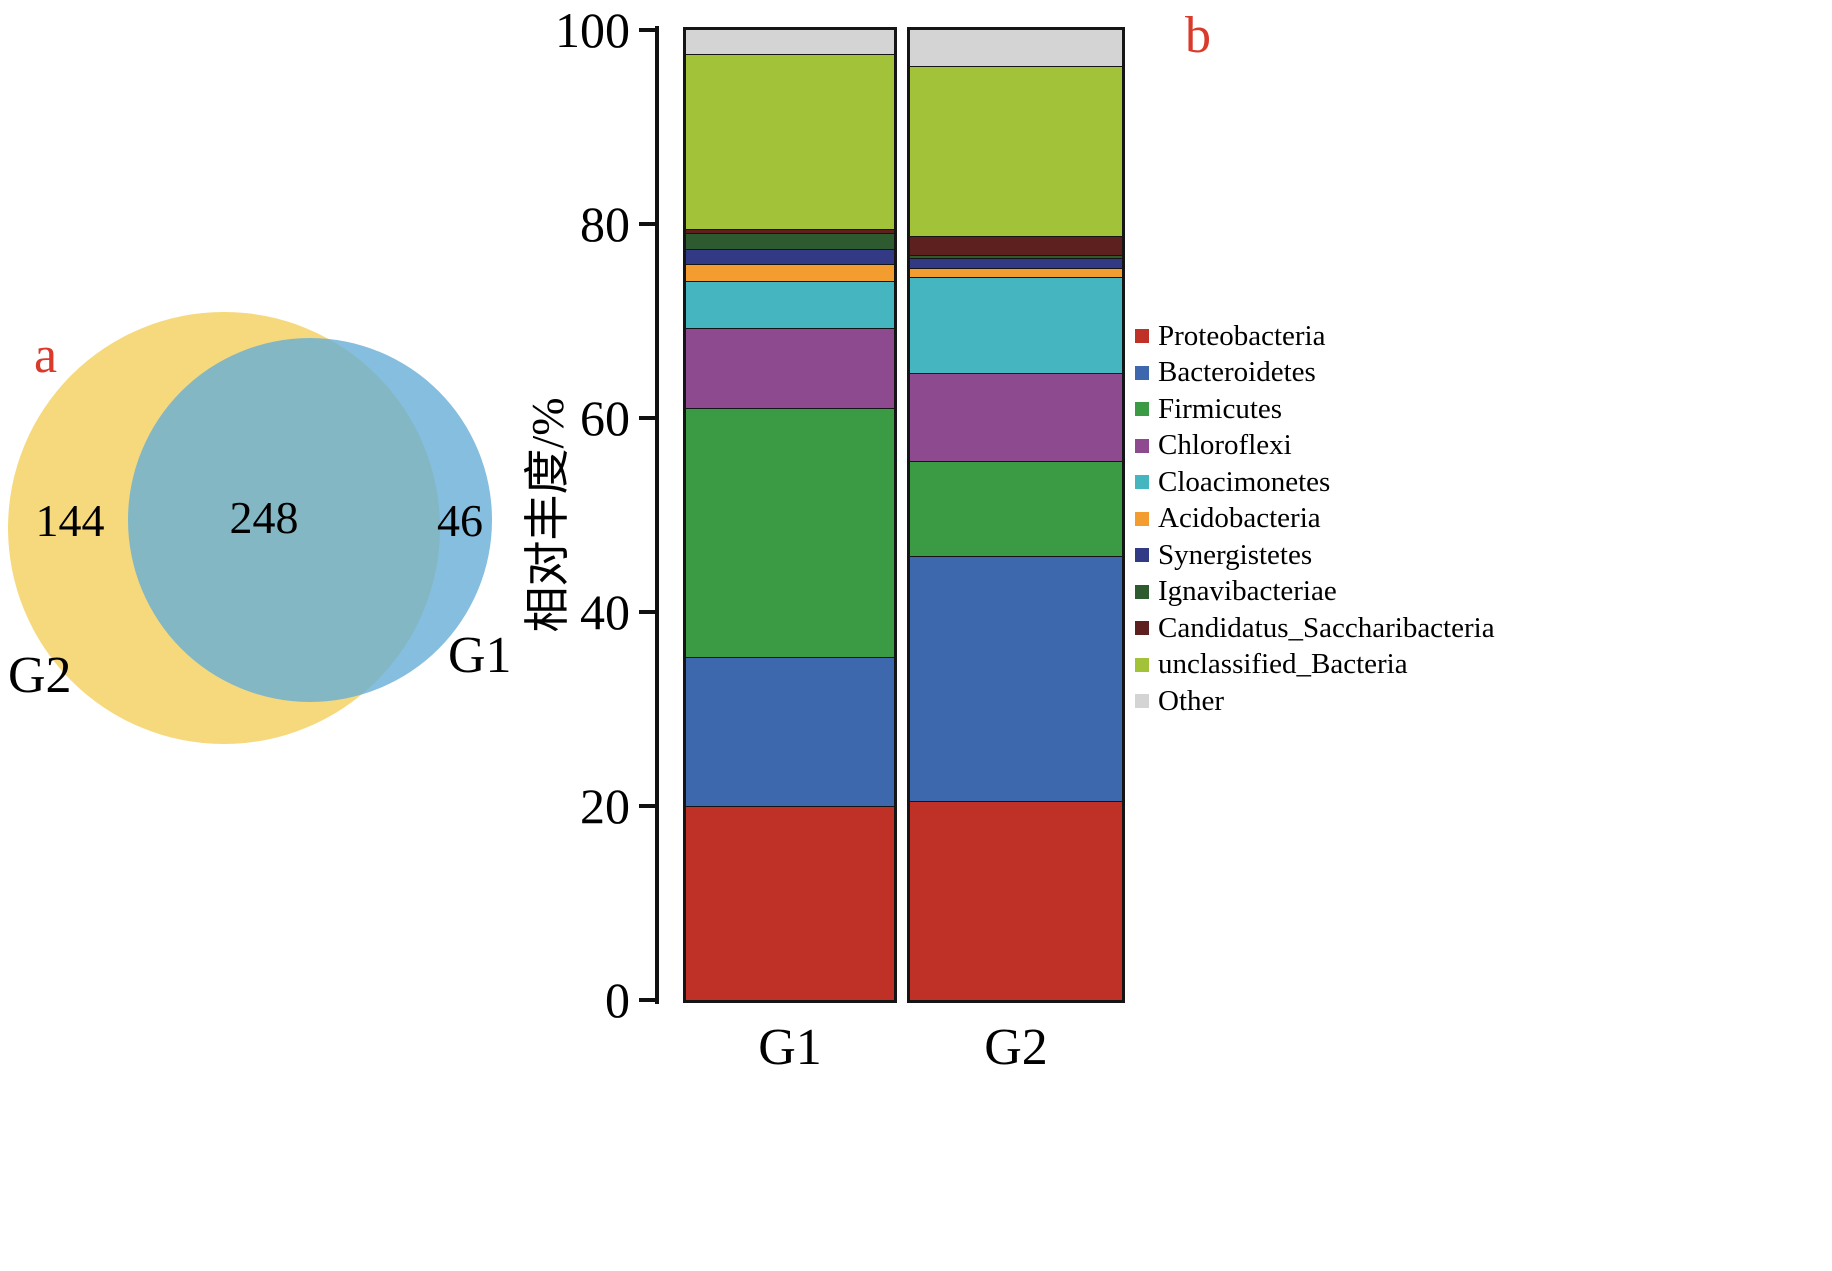 This screenshot has width=1832, height=1271. I want to click on legend-item-proteobacteria: Proteobacteria, so click(1315, 336).